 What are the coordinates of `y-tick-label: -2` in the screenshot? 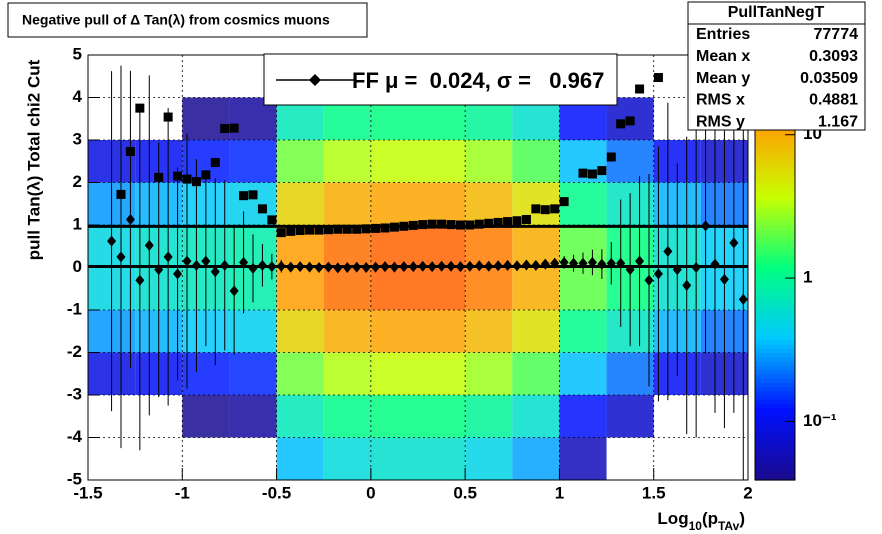 It's located at (74, 351).